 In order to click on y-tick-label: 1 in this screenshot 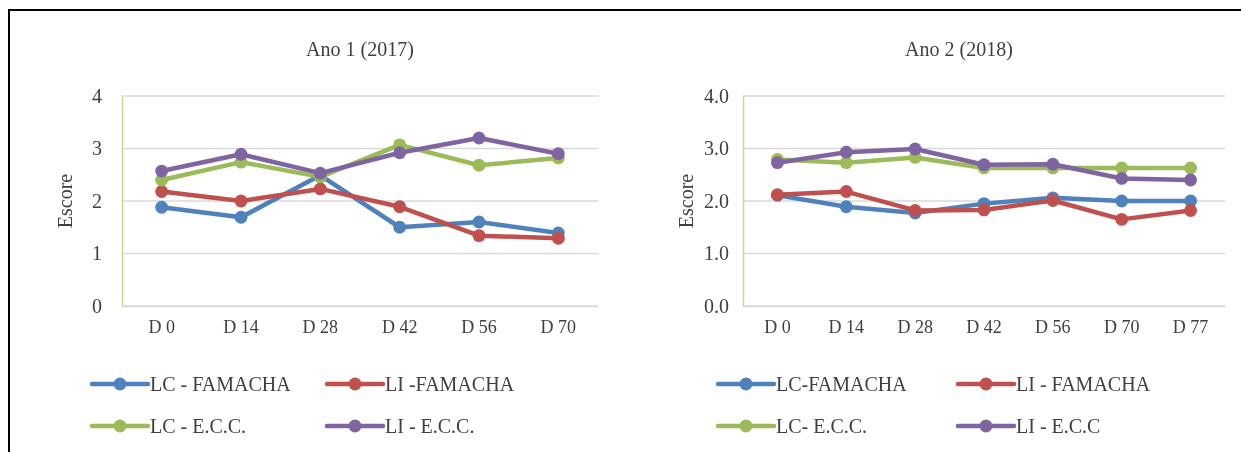, I will do `click(97, 253)`.